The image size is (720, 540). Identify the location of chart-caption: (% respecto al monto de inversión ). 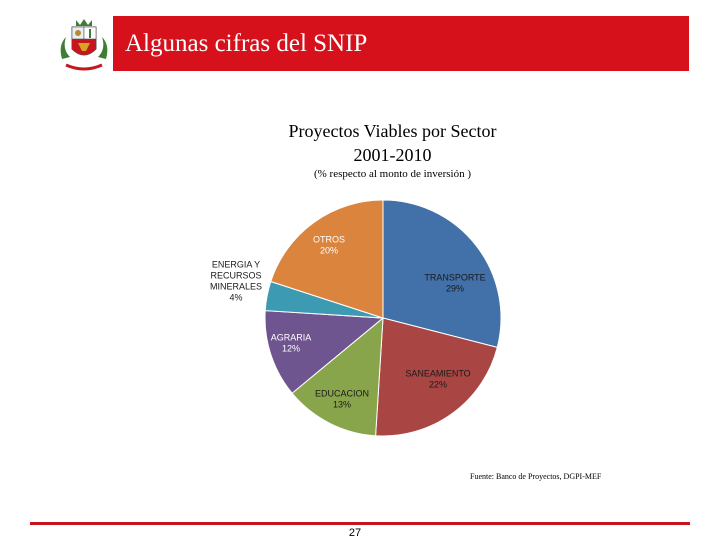
(392, 174).